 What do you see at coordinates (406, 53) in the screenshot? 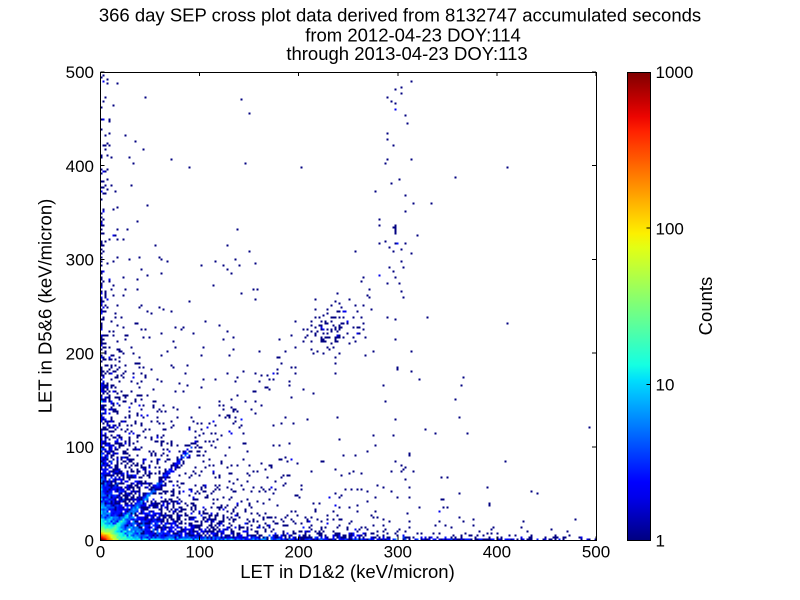
I see `svg-text: through 2013-04-23 DOY:113` at bounding box center [406, 53].